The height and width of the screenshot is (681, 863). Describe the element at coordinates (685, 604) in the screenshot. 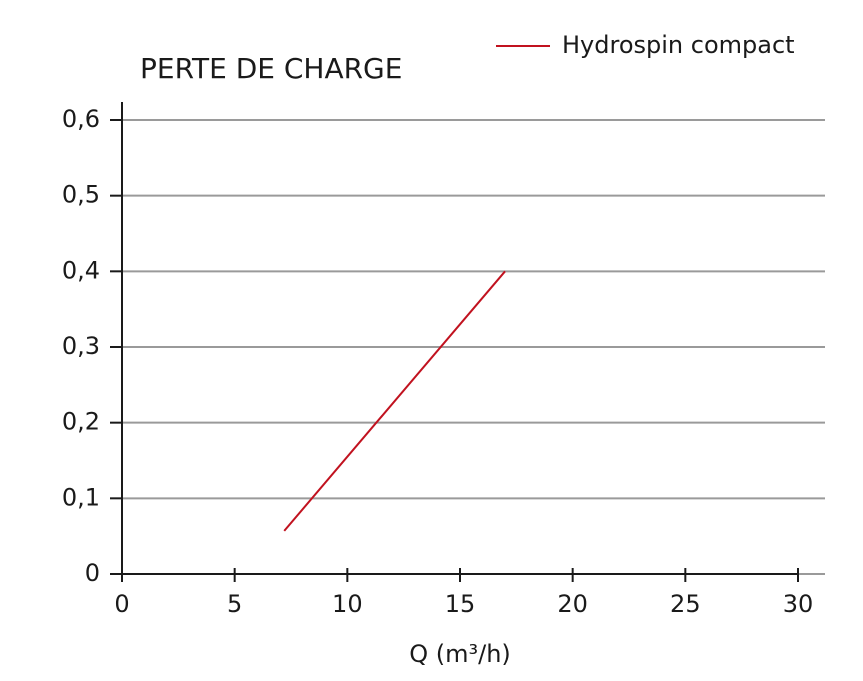

I see `x-tick-label: 25` at that location.